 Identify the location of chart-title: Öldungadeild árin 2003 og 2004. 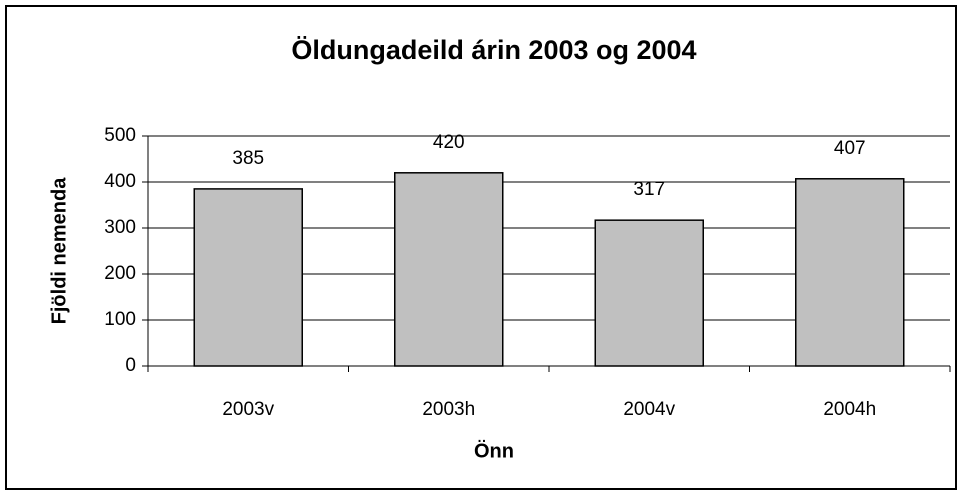
(493, 50).